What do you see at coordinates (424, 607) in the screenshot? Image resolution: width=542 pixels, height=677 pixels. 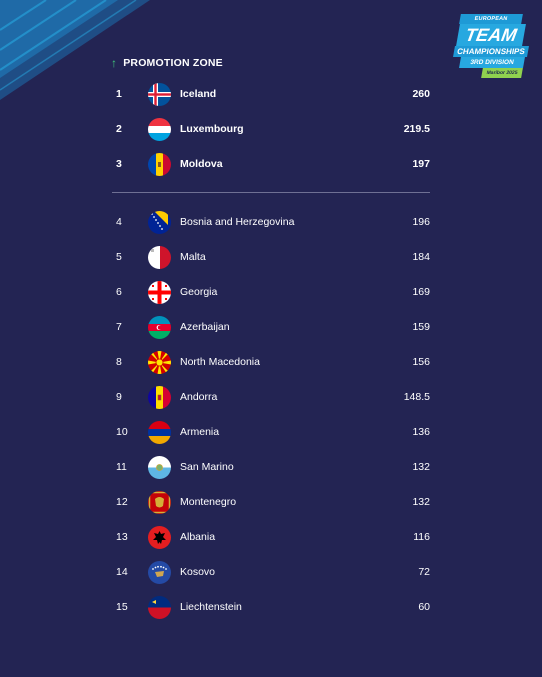 I see `points: 60` at bounding box center [424, 607].